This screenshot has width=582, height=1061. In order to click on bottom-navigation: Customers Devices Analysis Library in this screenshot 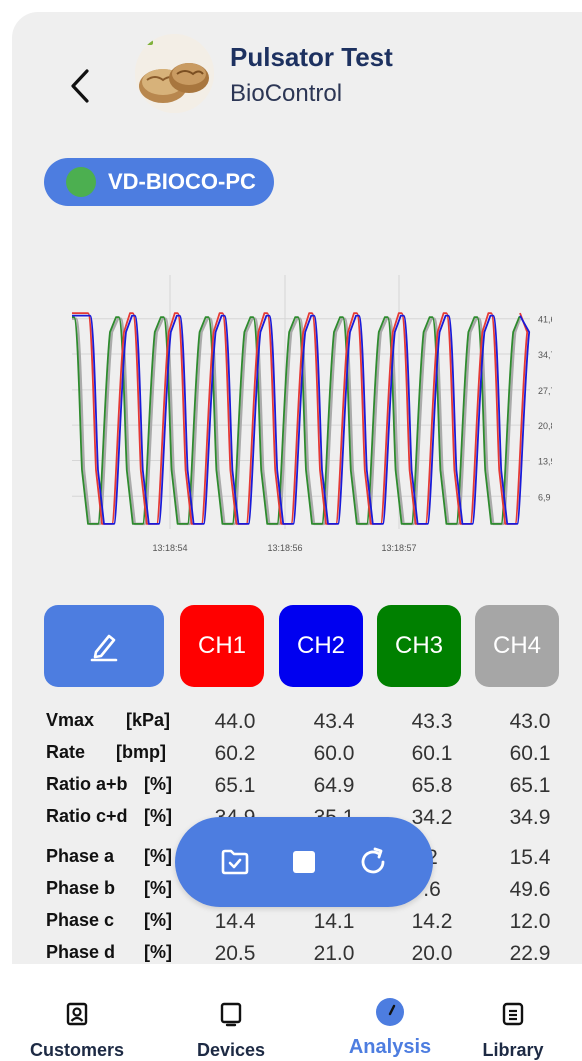, I will do `click(291, 1018)`.